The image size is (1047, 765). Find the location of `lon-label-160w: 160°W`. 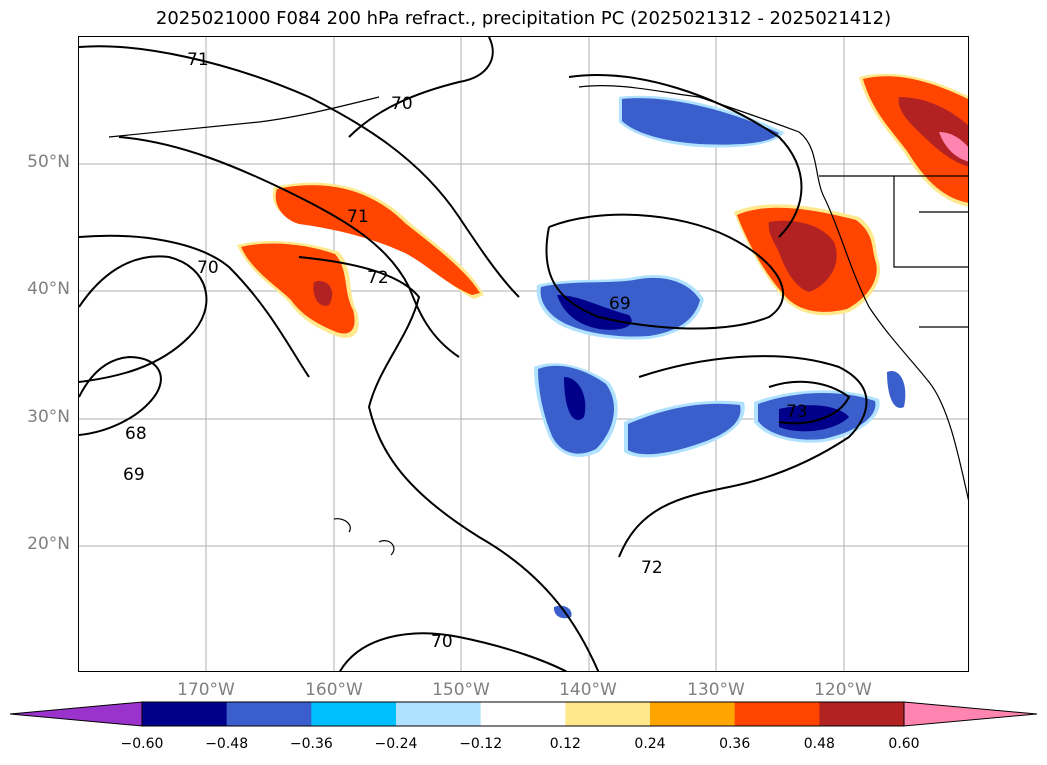

lon-label-160w: 160°W is located at coordinates (334, 690).